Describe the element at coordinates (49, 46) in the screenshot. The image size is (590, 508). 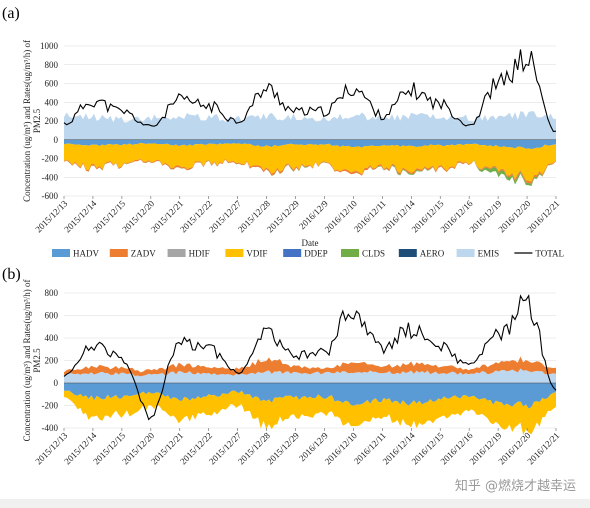
I see `panel-a-ytick-label: 1000` at that location.